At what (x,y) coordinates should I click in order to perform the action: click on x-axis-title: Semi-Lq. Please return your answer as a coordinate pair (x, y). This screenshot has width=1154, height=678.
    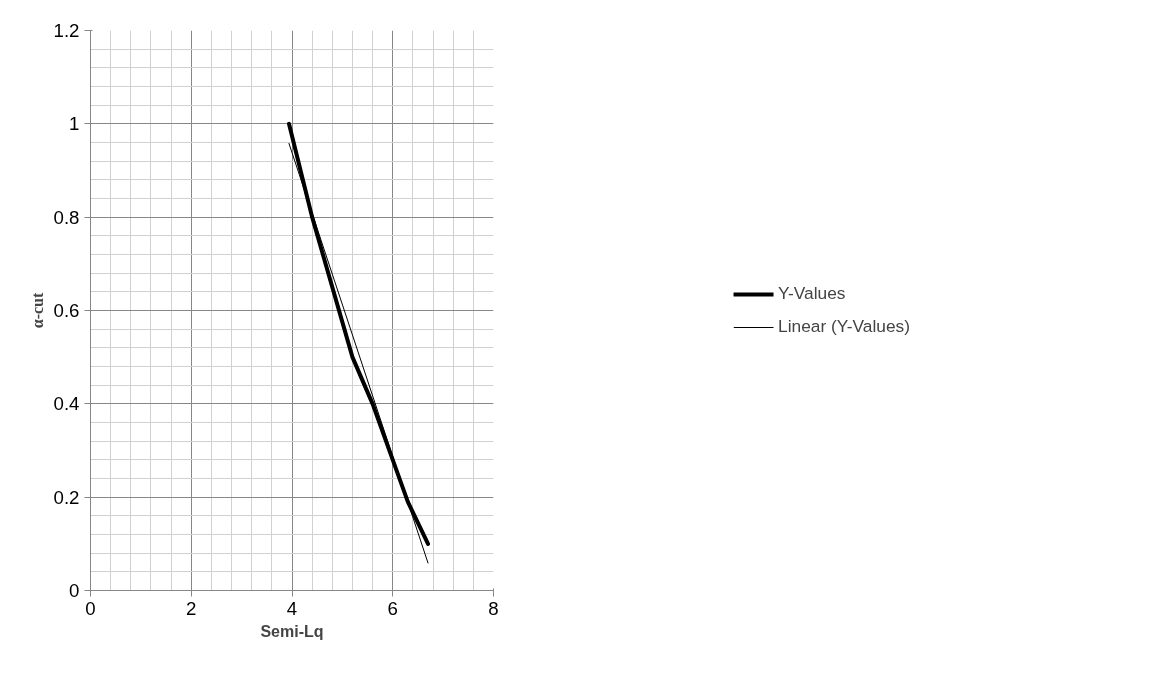
    Looking at the image, I should click on (292, 631).